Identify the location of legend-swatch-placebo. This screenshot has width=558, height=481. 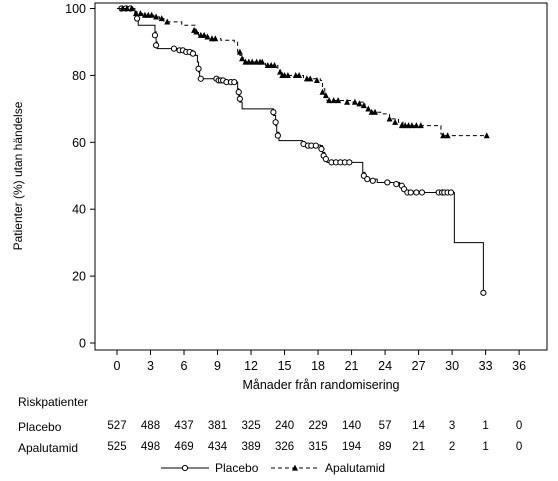
(185, 468).